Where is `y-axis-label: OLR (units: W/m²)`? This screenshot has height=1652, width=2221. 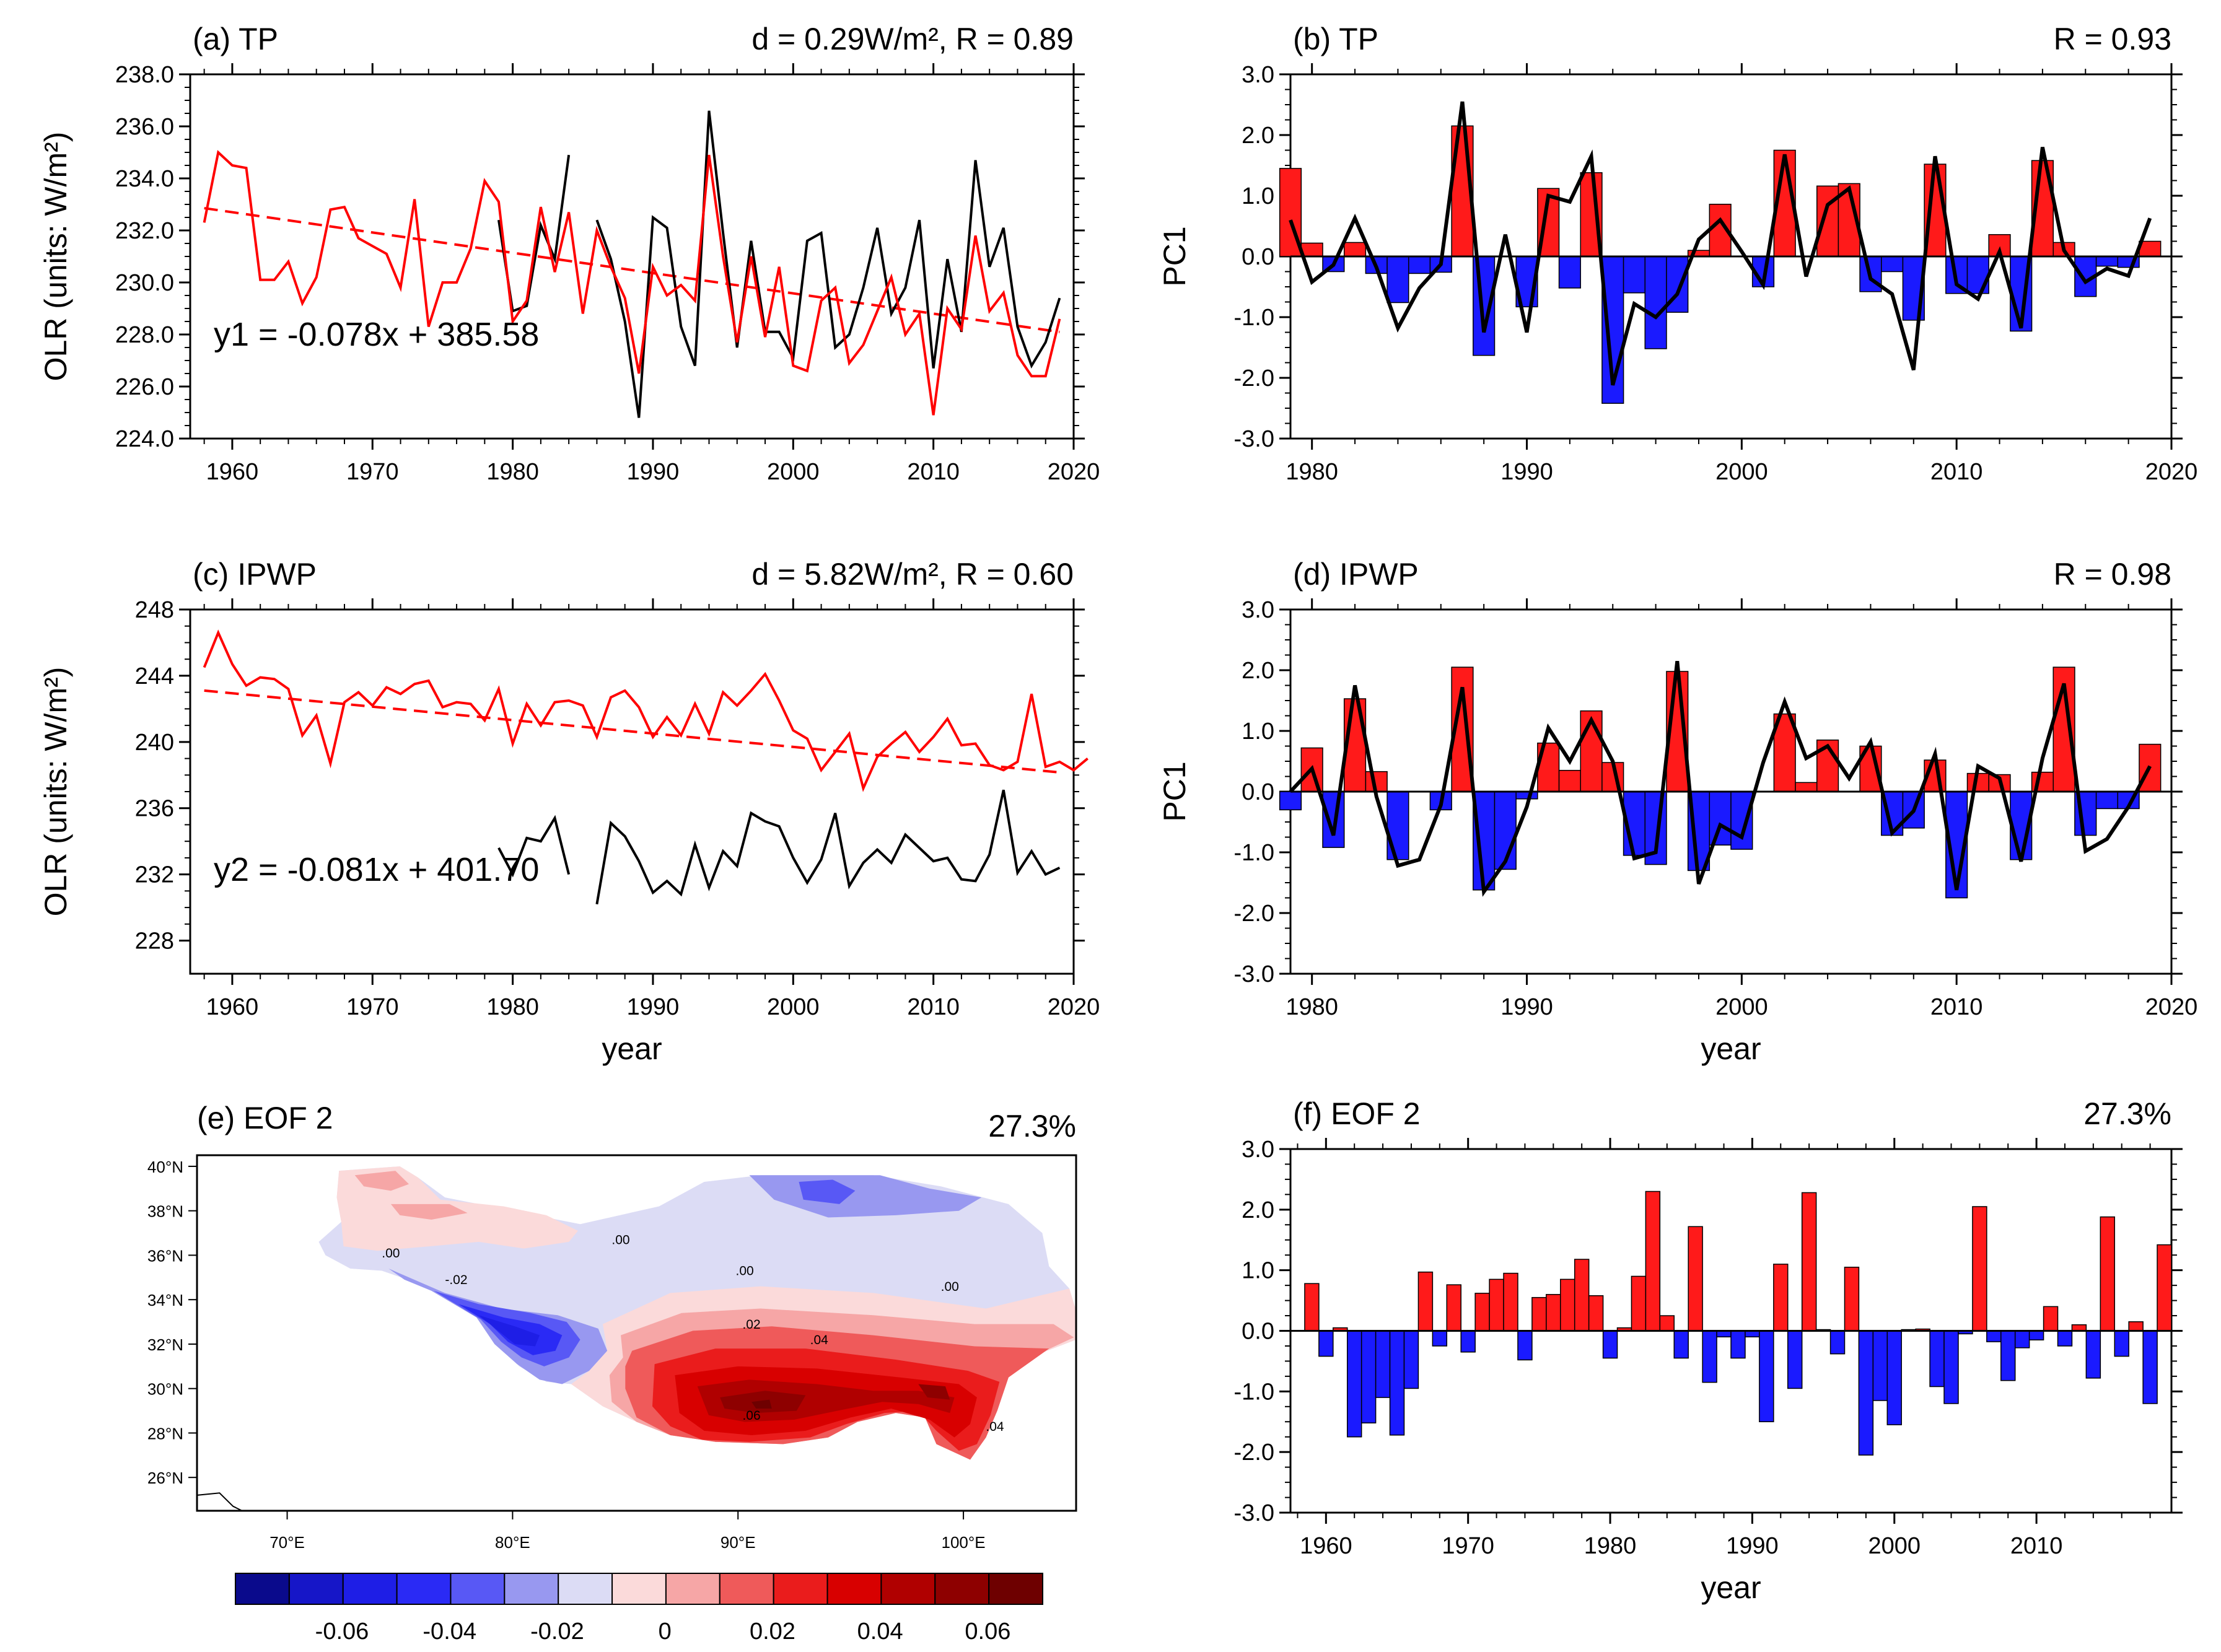
y-axis-label: OLR (units: W/m²) is located at coordinates (56, 257).